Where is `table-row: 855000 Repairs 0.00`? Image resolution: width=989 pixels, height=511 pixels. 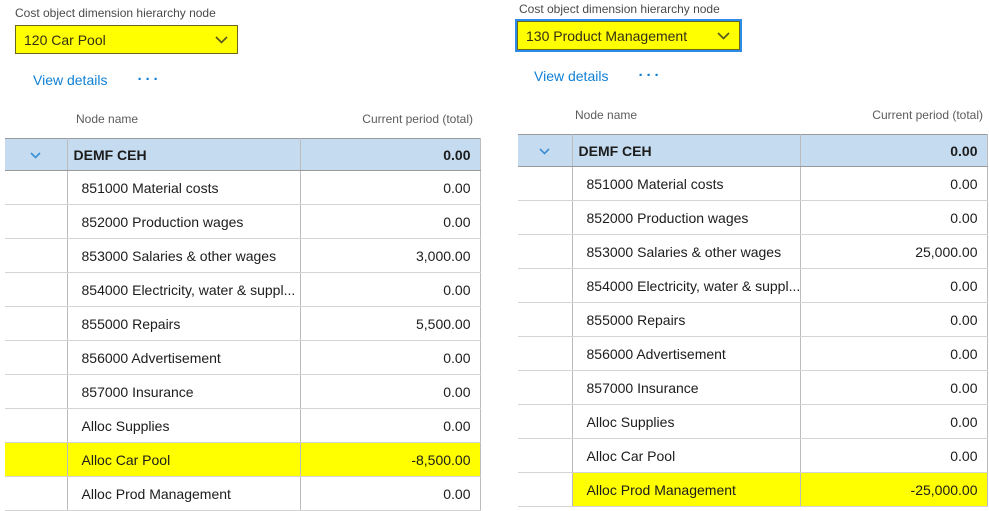
table-row: 855000 Repairs 0.00 is located at coordinates (753, 319).